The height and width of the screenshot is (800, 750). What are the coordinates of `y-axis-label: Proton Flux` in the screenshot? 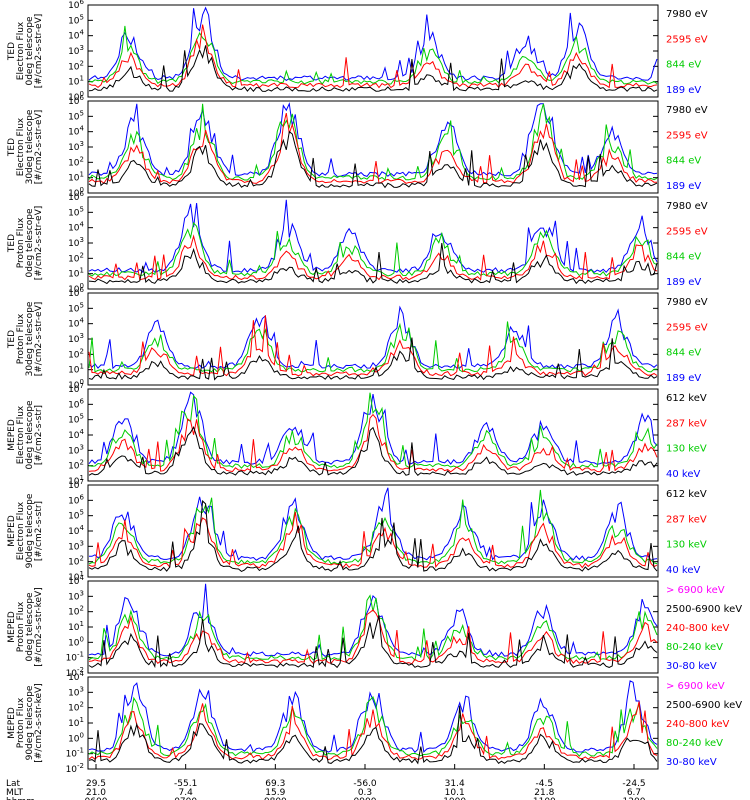 It's located at (21, 338).